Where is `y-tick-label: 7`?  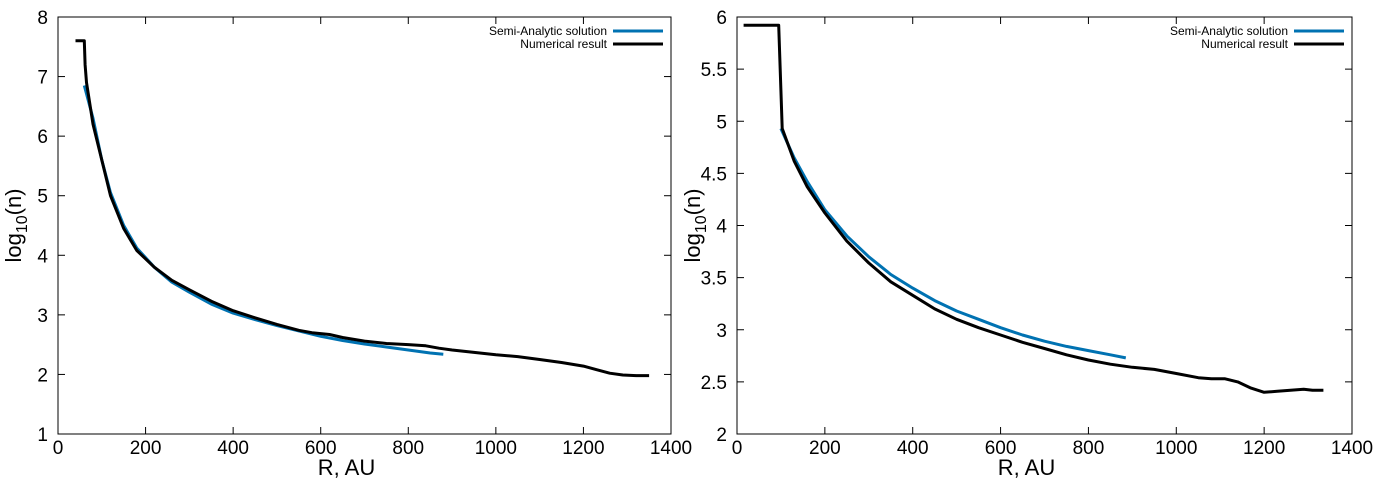
y-tick-label: 7 is located at coordinates (42, 78).